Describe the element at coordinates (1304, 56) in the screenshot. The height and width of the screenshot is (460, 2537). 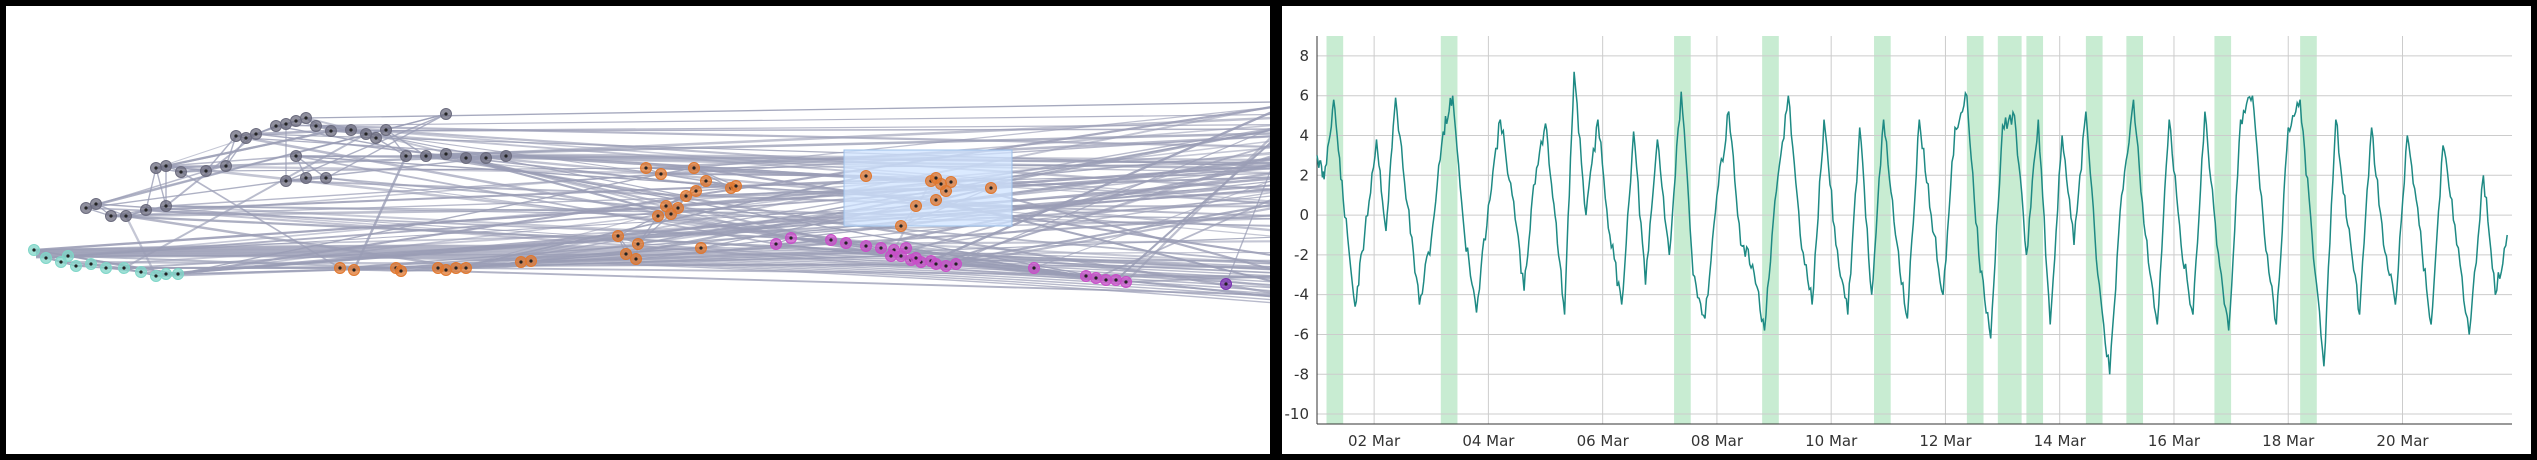
I see `y-tick-label: 8` at that location.